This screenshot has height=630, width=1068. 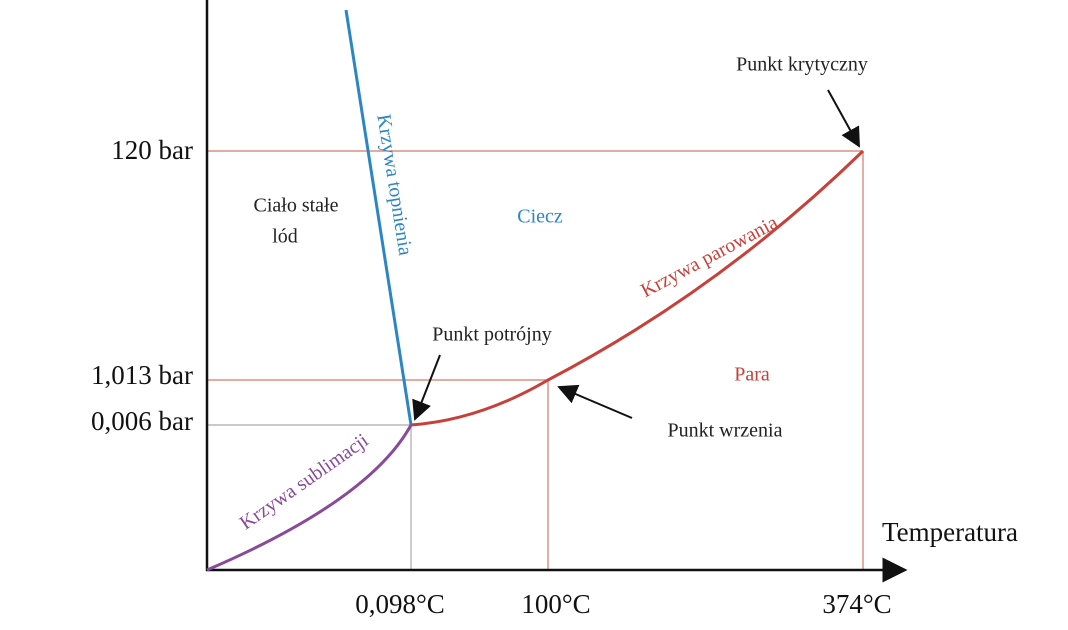 What do you see at coordinates (709, 256) in the screenshot?
I see `curve-label: Krzywa parowania` at bounding box center [709, 256].